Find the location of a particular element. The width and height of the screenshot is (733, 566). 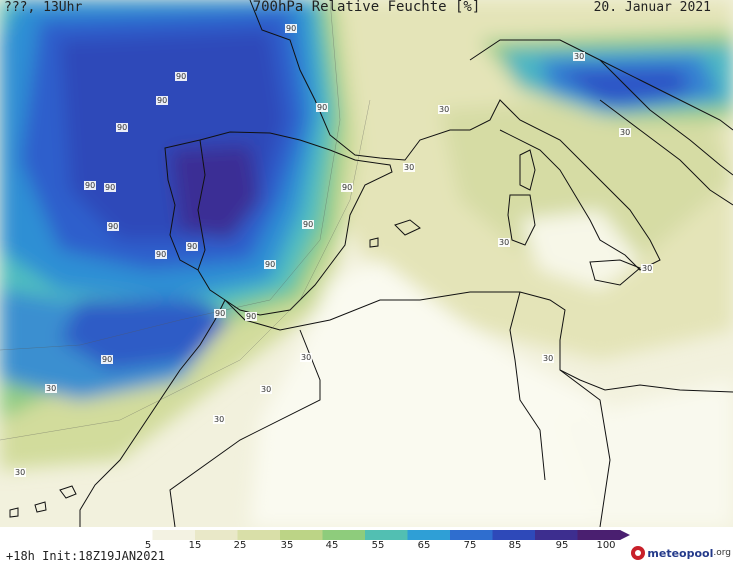

color-legend is located at coordinates (370, 535).